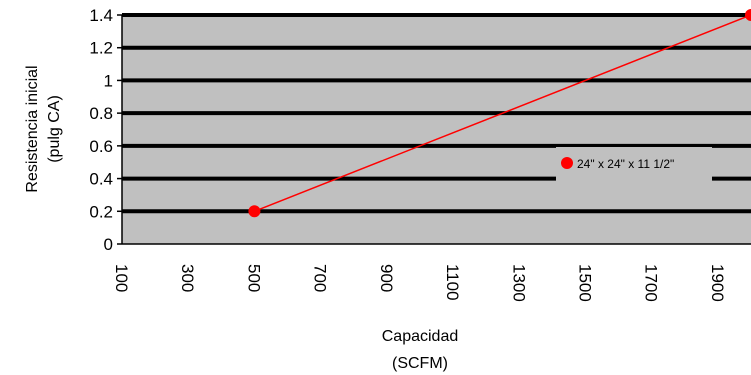 This screenshot has width=751, height=375. Describe the element at coordinates (108, 244) in the screenshot. I see `y-tick-label: 0` at that location.